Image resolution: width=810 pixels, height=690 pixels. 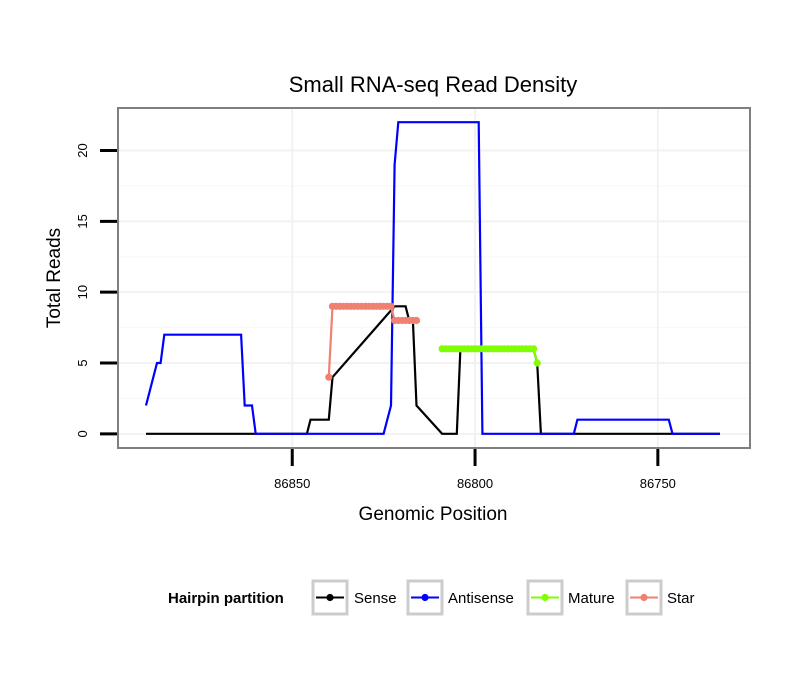 What do you see at coordinates (82, 221) in the screenshot?
I see `y-tick-label: 15` at bounding box center [82, 221].